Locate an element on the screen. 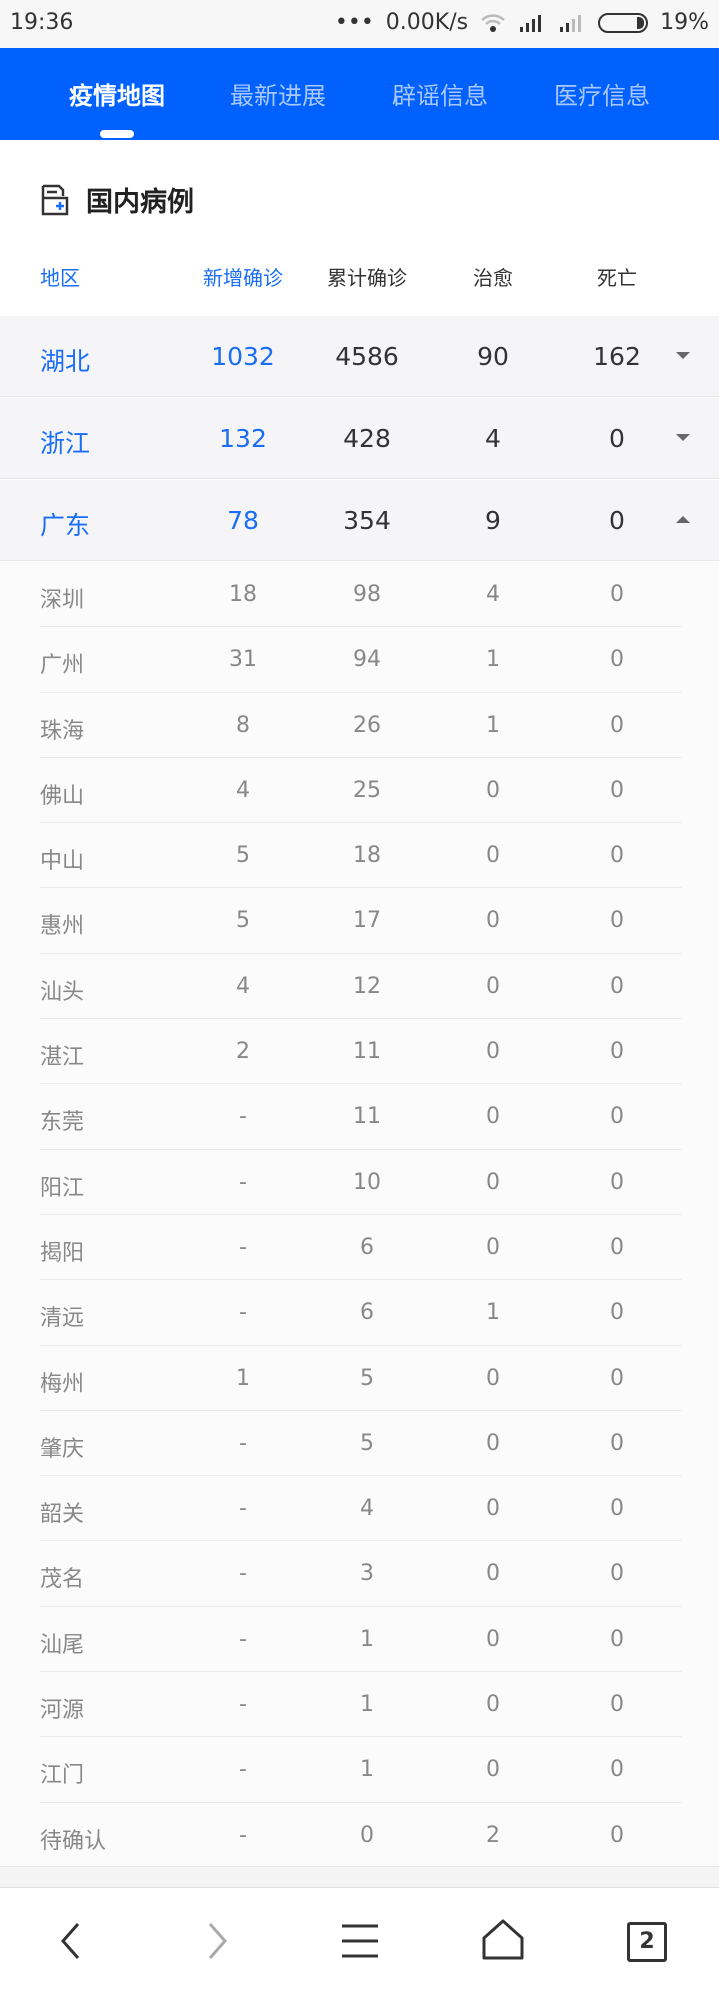 The image size is (719, 2000). province-name: 湖北 is located at coordinates (65, 361).